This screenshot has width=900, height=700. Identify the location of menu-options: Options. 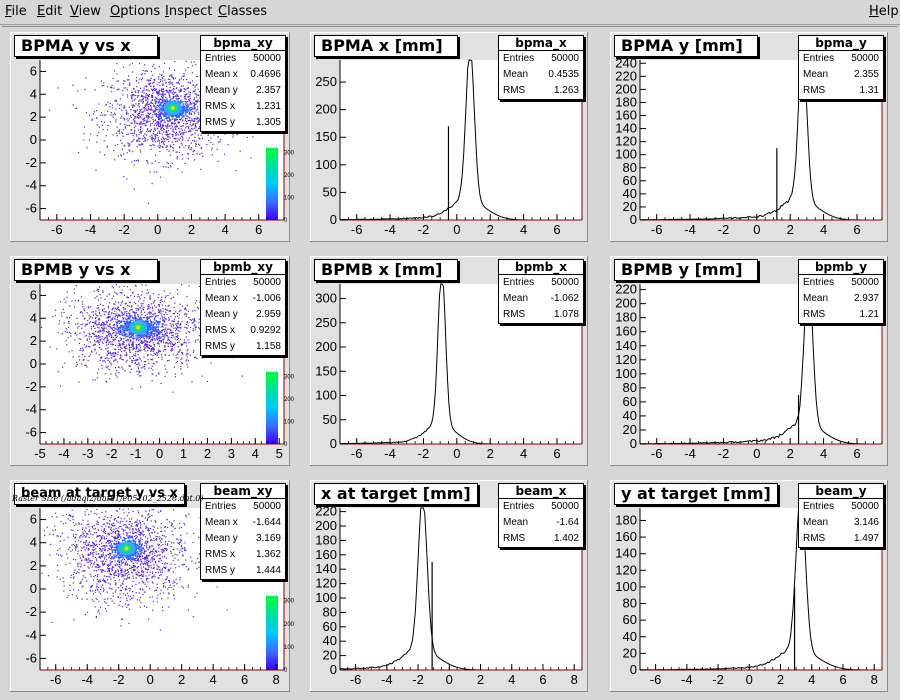
(135, 11).